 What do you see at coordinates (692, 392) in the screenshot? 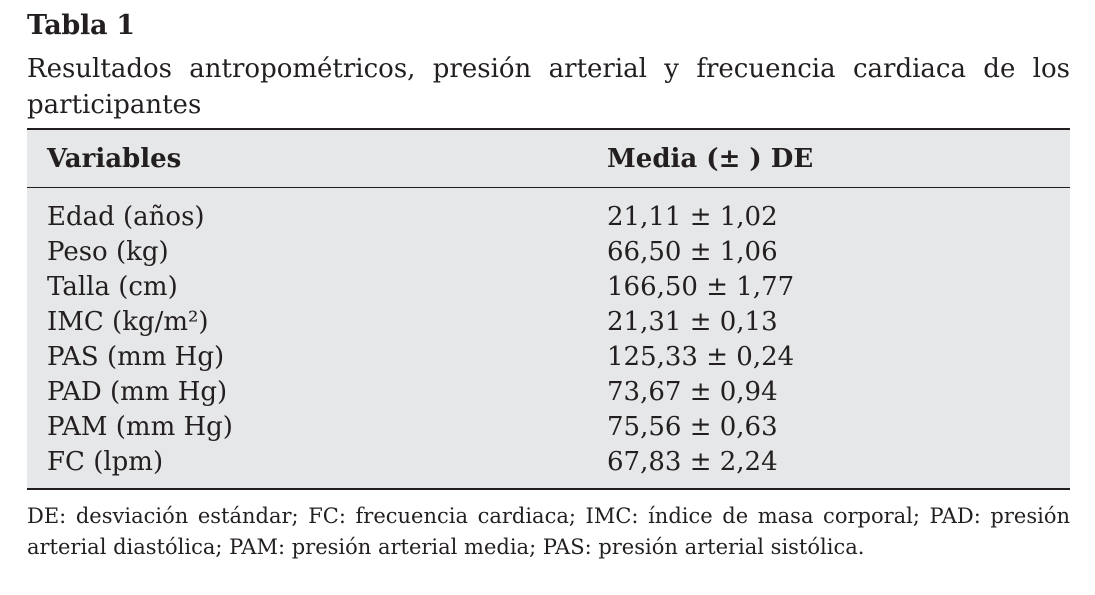
I see `row-value: 73,67 ± 0,94` at bounding box center [692, 392].